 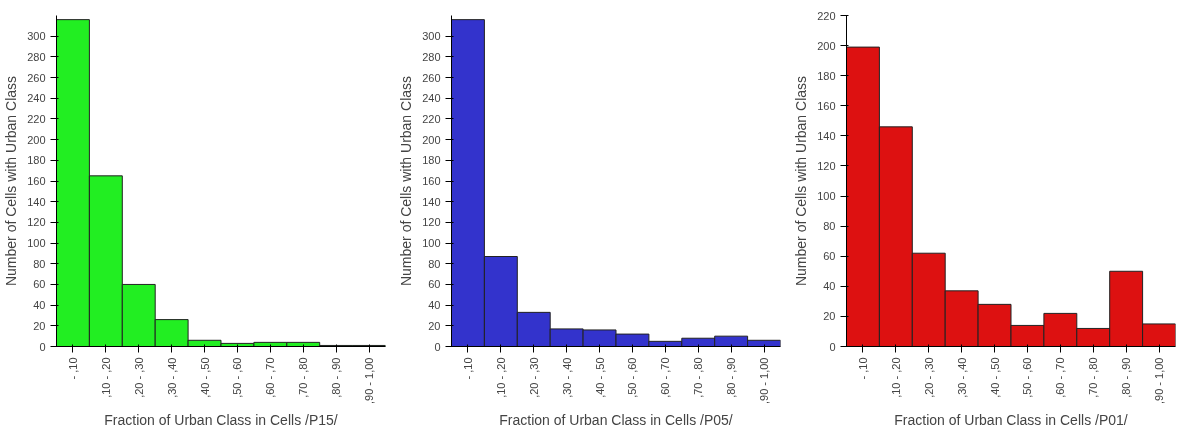 I want to click on x-axis-title: Fraction of Urban Class in Cells /P15/, so click(x=221, y=419).